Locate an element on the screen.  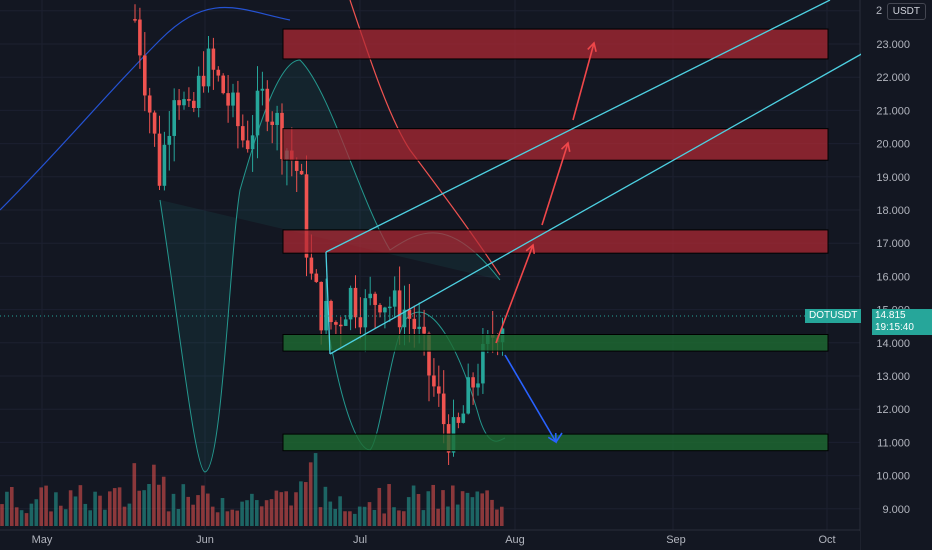
price-tick-label: 19.000 is located at coordinates (893, 178).